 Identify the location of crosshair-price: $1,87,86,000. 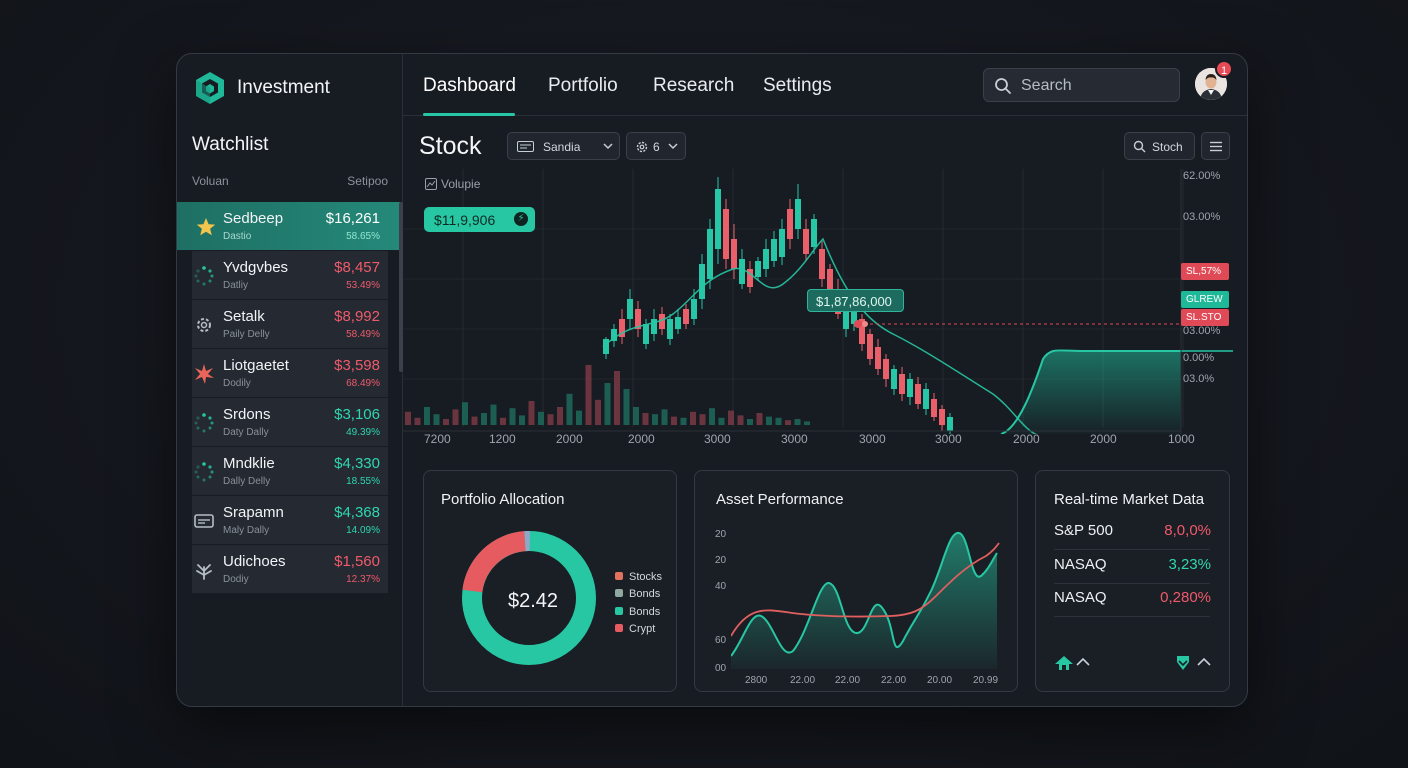
(854, 301).